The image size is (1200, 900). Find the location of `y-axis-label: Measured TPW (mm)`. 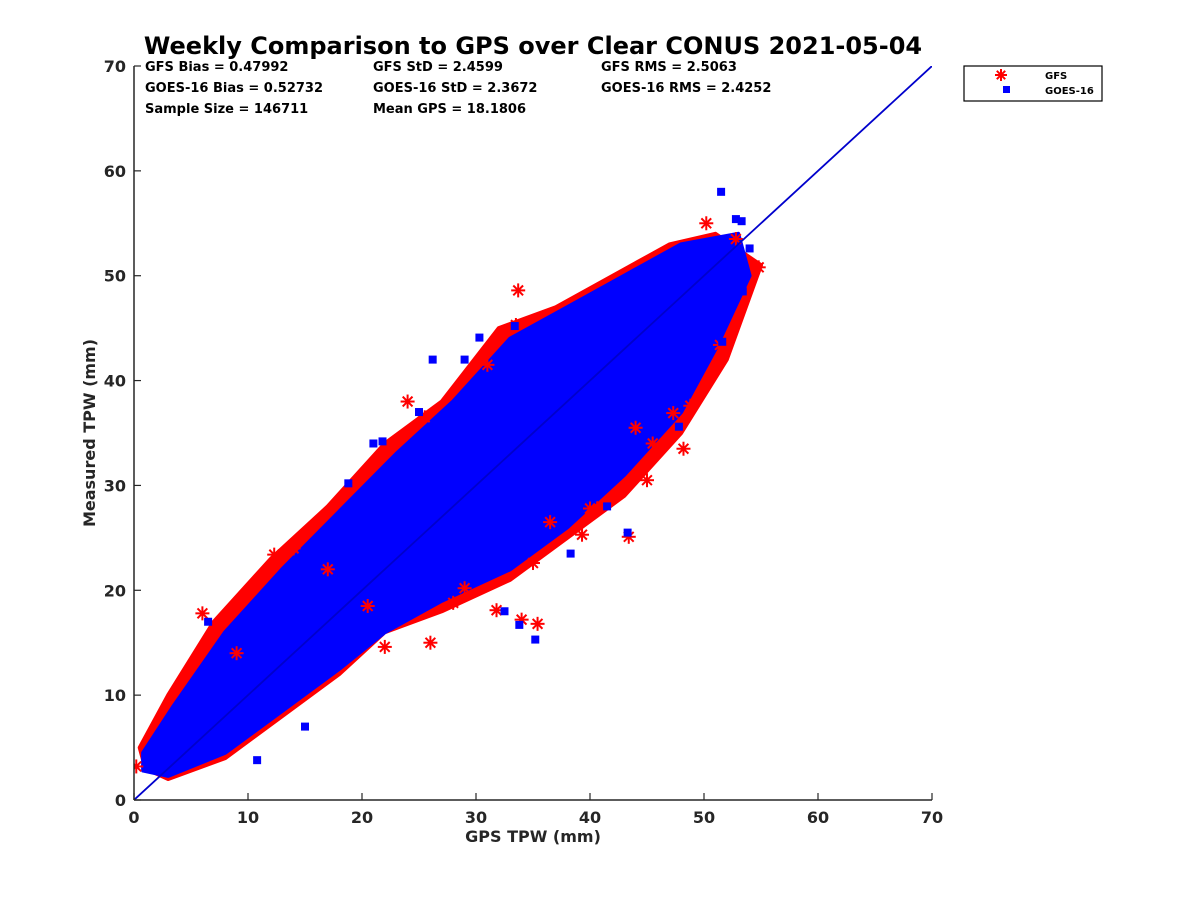

y-axis-label: Measured TPW (mm) is located at coordinates (89, 433).